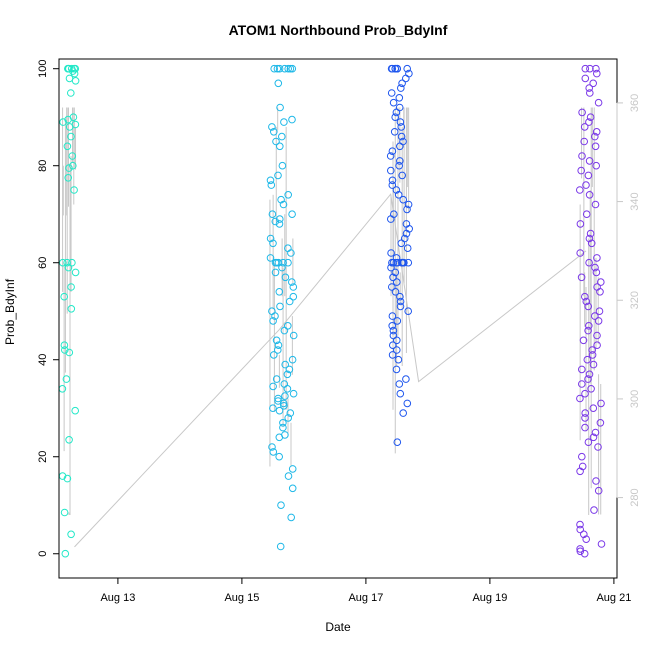 This screenshot has height=650, width=650. Describe the element at coordinates (10, 311) in the screenshot. I see `y-axis-label: Prob_BdyInf` at that location.